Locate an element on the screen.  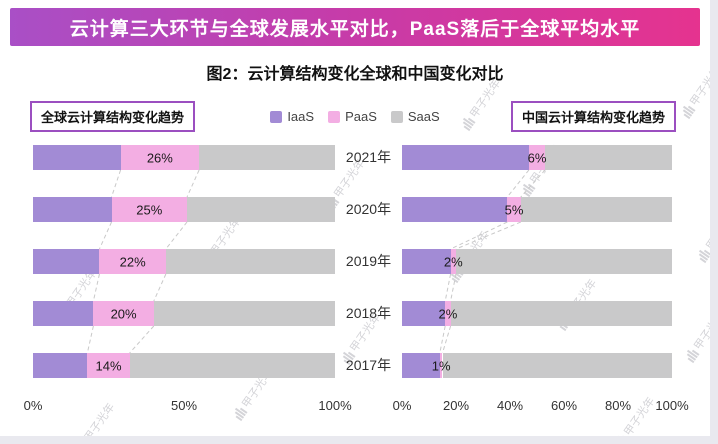
paas-value-label: 14% is located at coordinates (108, 365).